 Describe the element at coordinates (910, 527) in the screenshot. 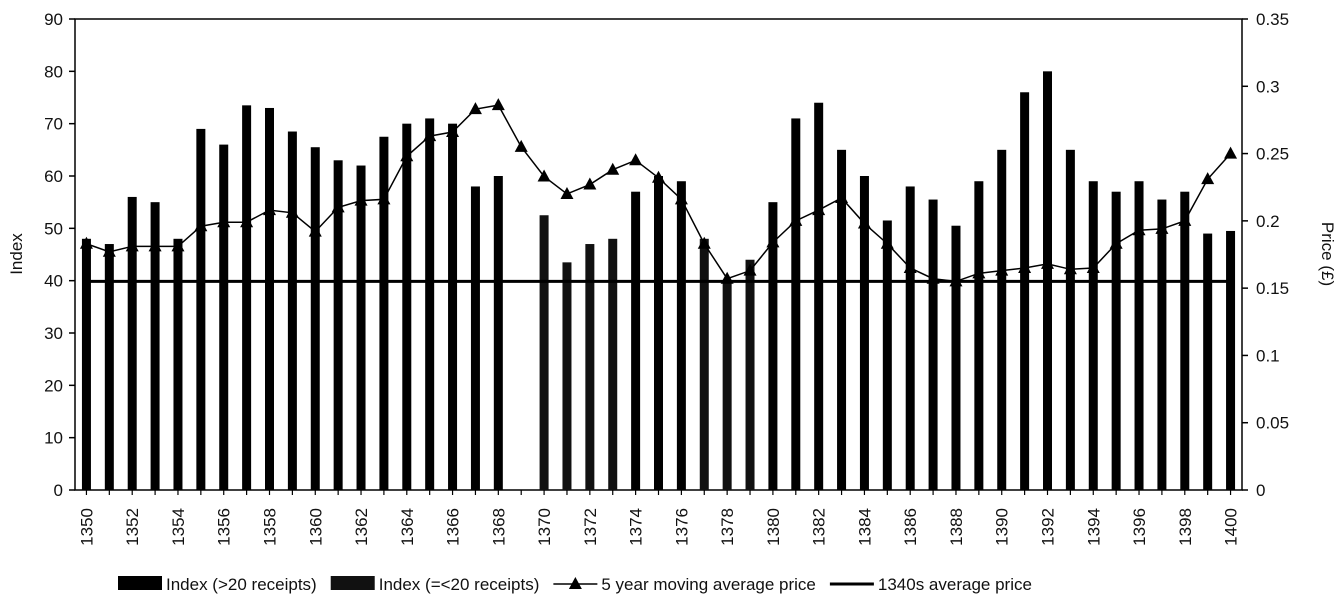

I see `x-tick-label: 1386` at that location.